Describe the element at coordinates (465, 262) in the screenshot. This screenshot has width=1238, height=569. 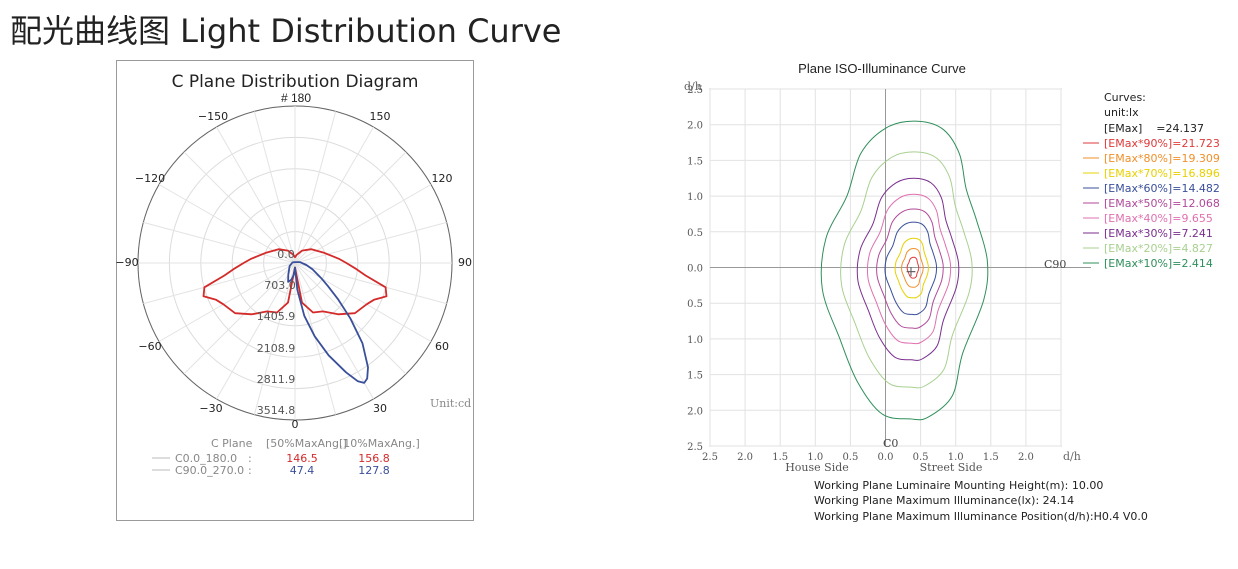
I see `angle-label-p90: 90` at that location.